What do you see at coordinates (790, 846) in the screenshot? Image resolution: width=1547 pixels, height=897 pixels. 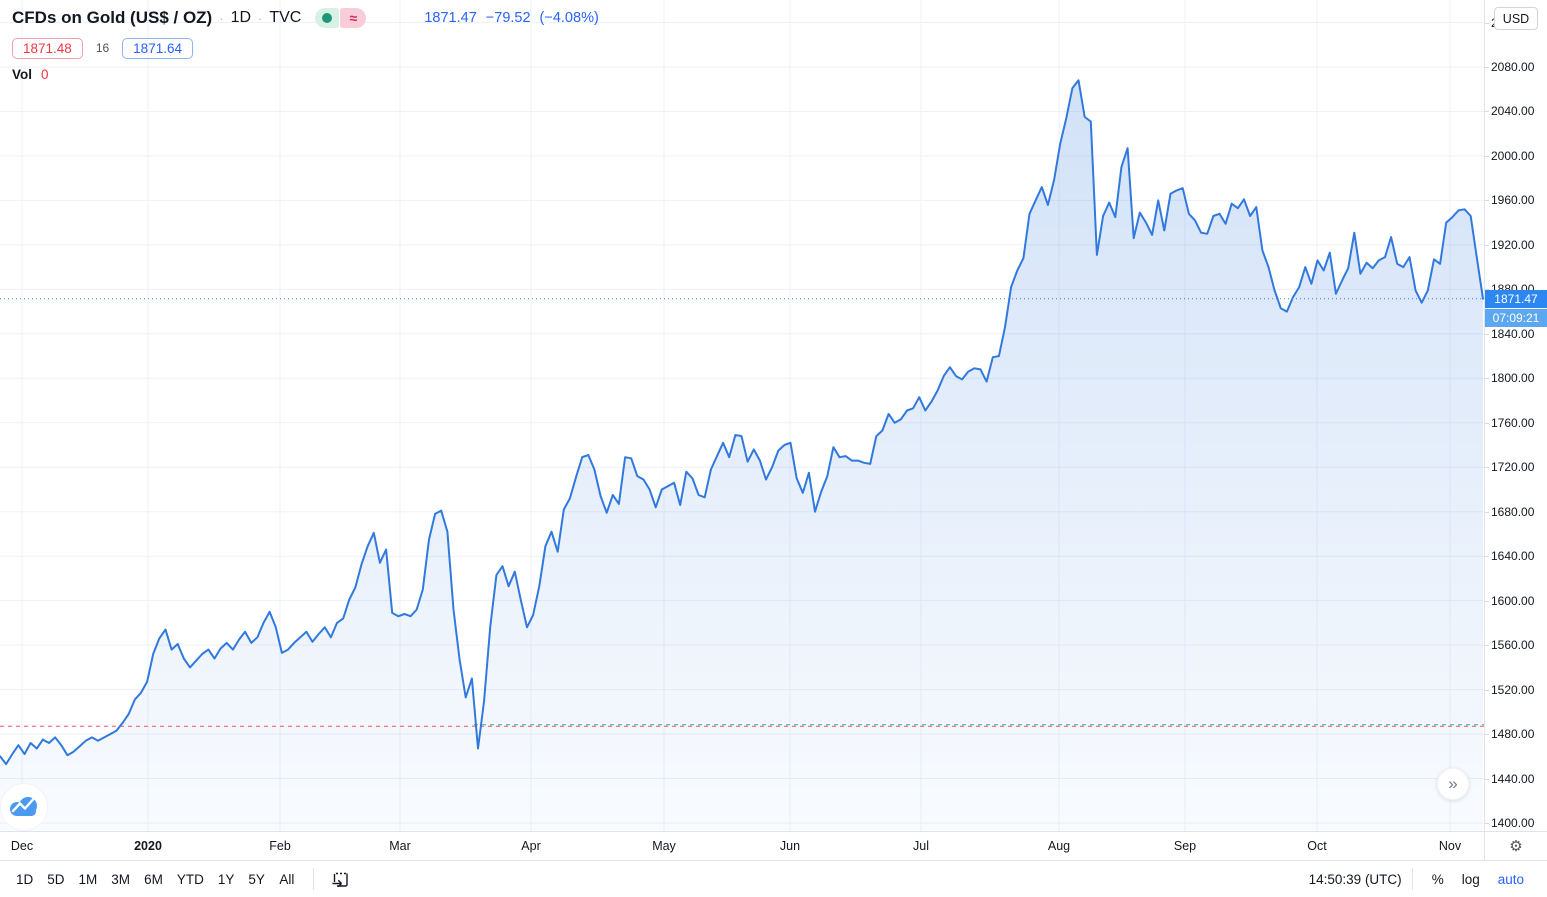 I see `time-tick-label-jun: Jun` at bounding box center [790, 846].